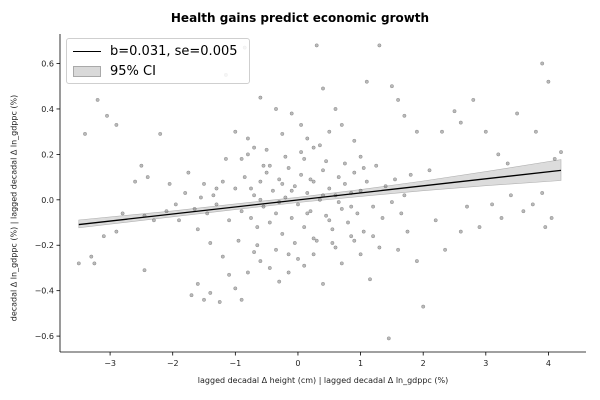 The height and width of the screenshot is (400, 600). What do you see at coordinates (423, 363) in the screenshot?
I see `x-tick-label: 2` at bounding box center [423, 363].